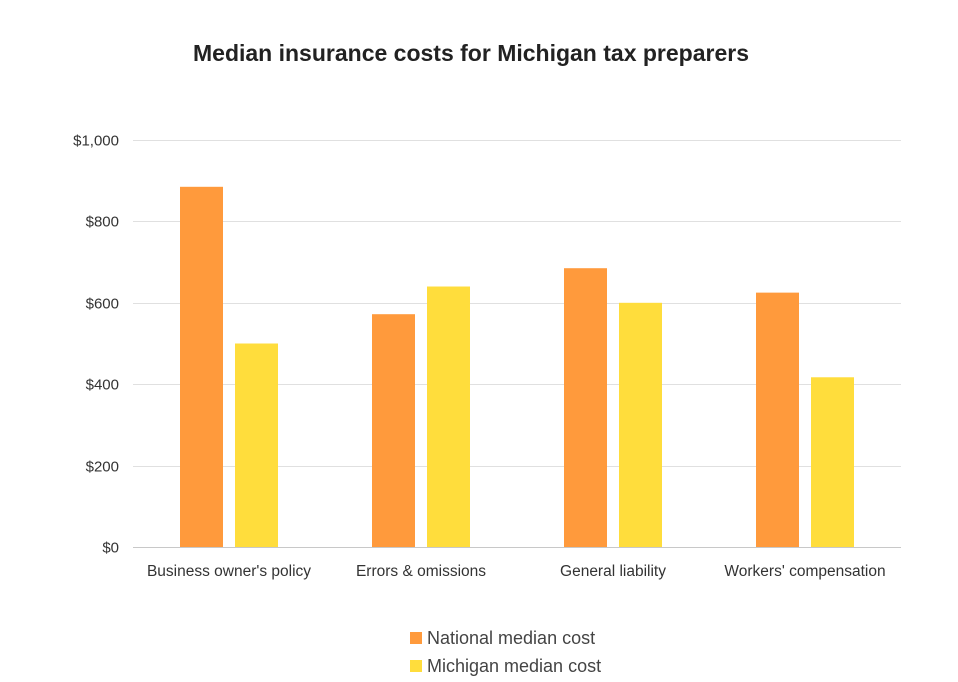 The image size is (958, 682). Describe the element at coordinates (804, 571) in the screenshot. I see `x-tick-label: Workers' compensation` at that location.